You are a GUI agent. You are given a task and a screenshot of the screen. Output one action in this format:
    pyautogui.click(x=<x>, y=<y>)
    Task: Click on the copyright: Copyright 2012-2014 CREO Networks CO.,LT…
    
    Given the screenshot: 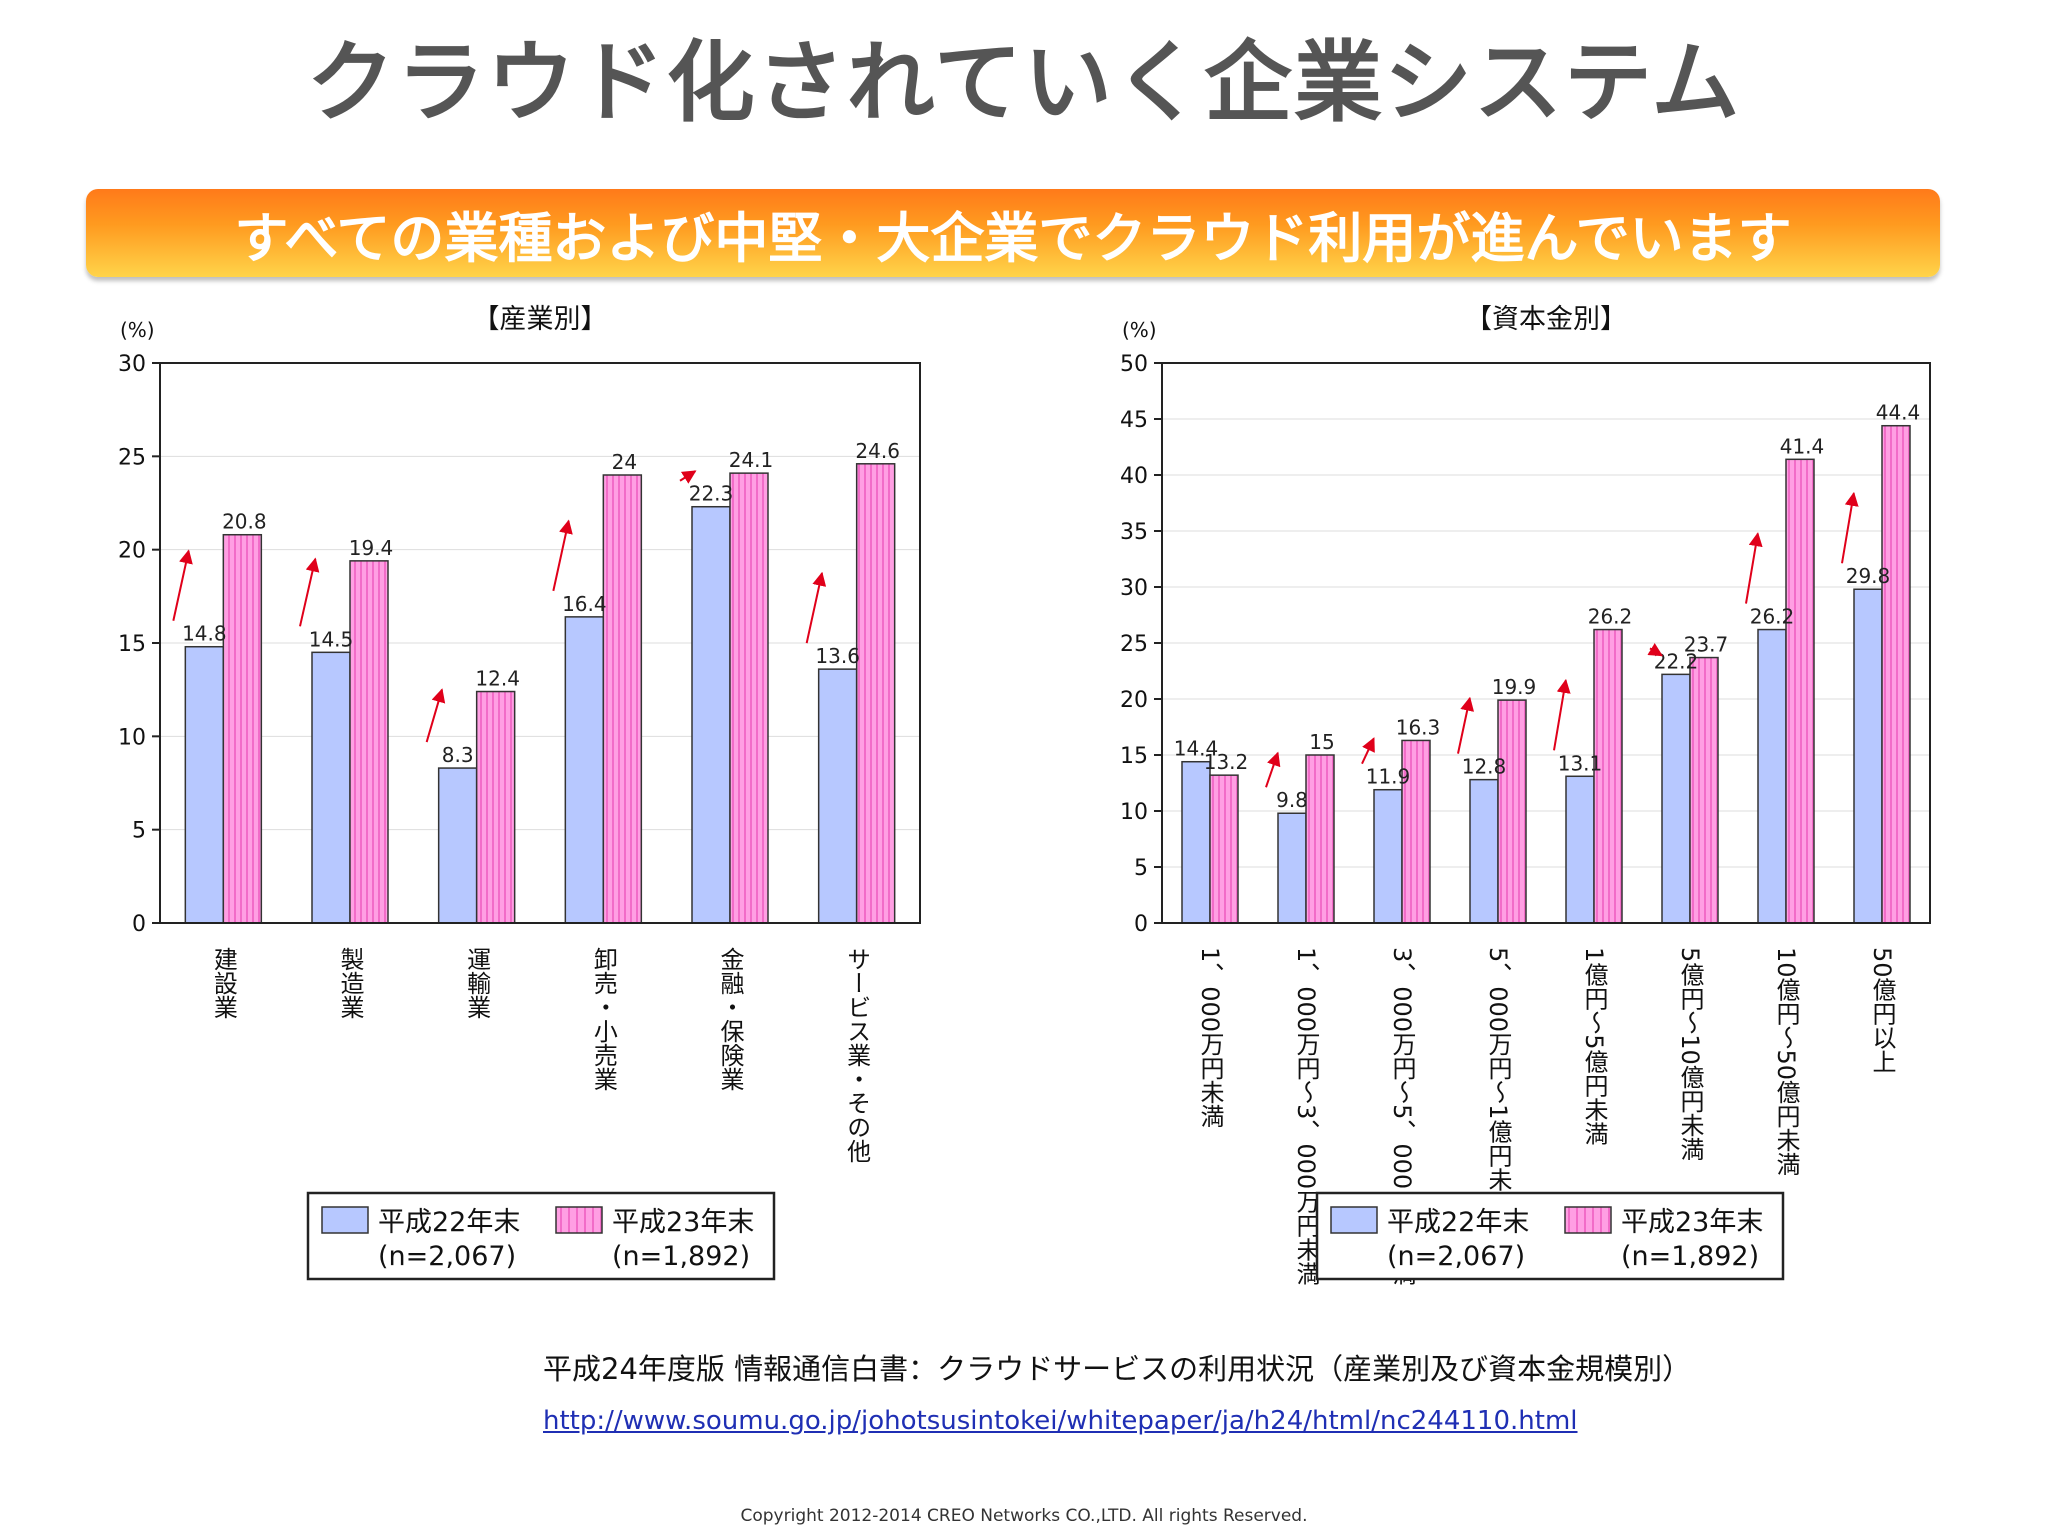 What is the action you would take?
    pyautogui.click(x=1024, y=1516)
    